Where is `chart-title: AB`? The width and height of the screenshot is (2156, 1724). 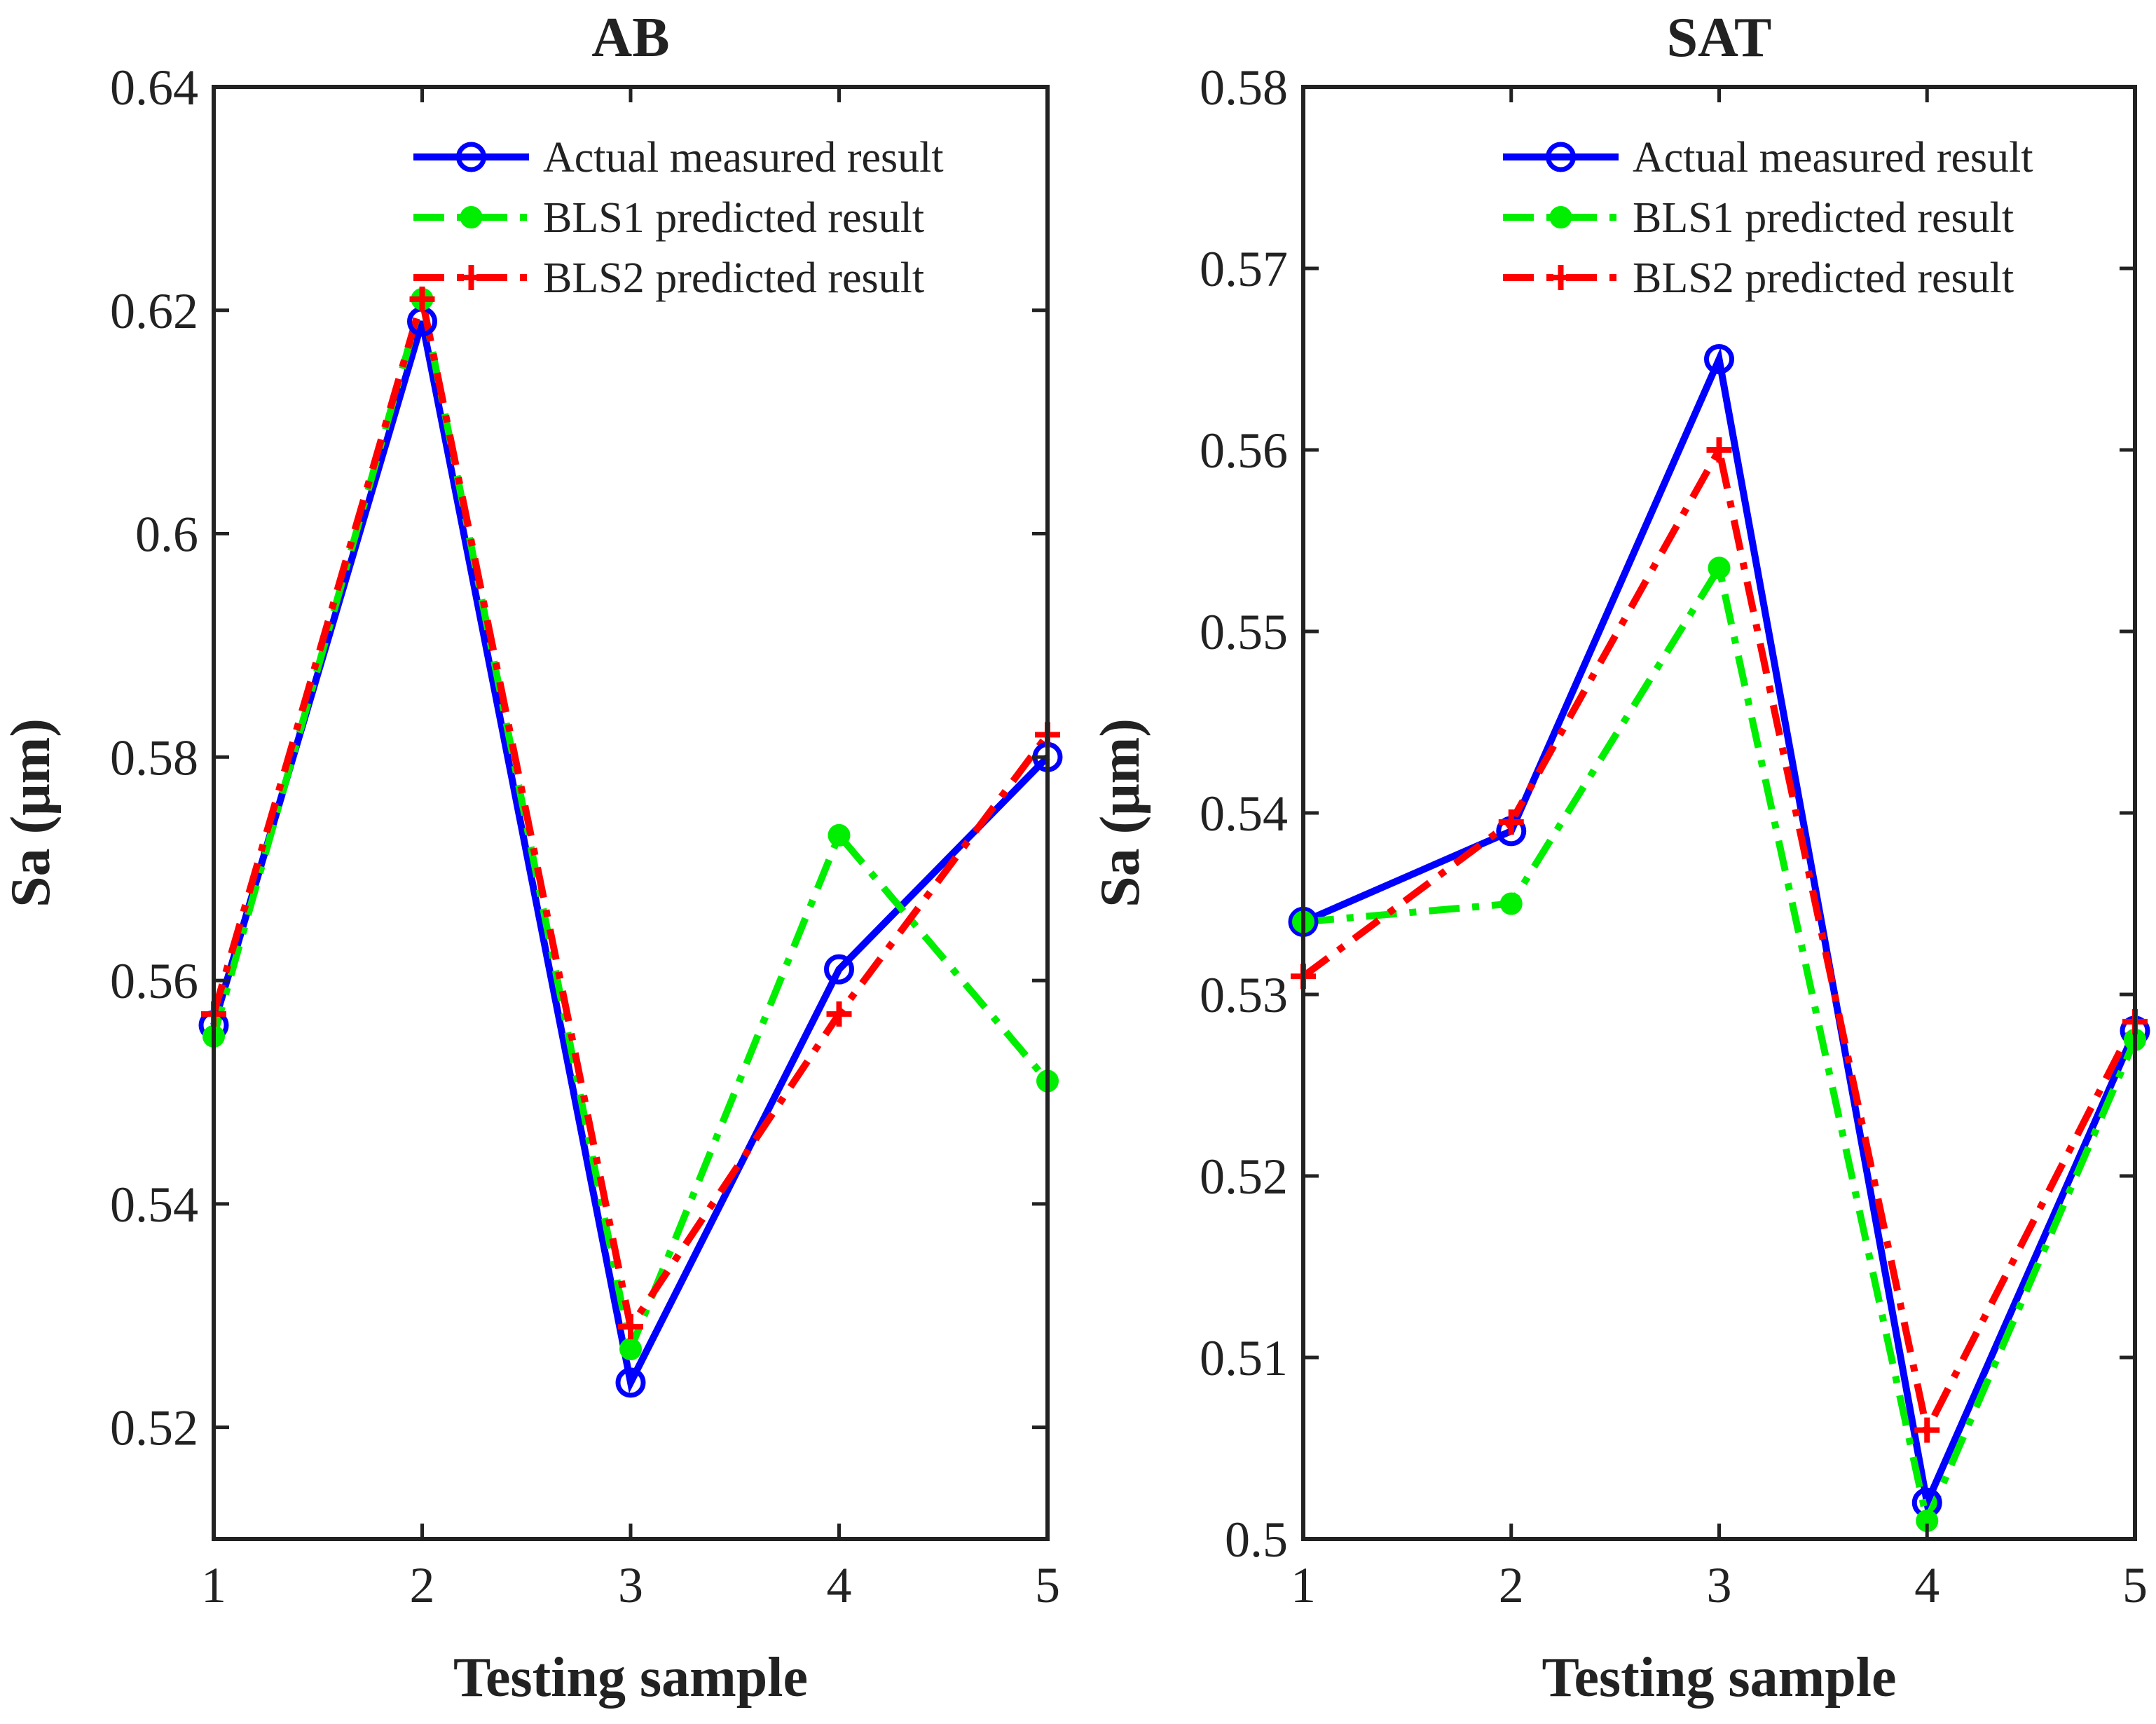 chart-title: AB is located at coordinates (630, 38).